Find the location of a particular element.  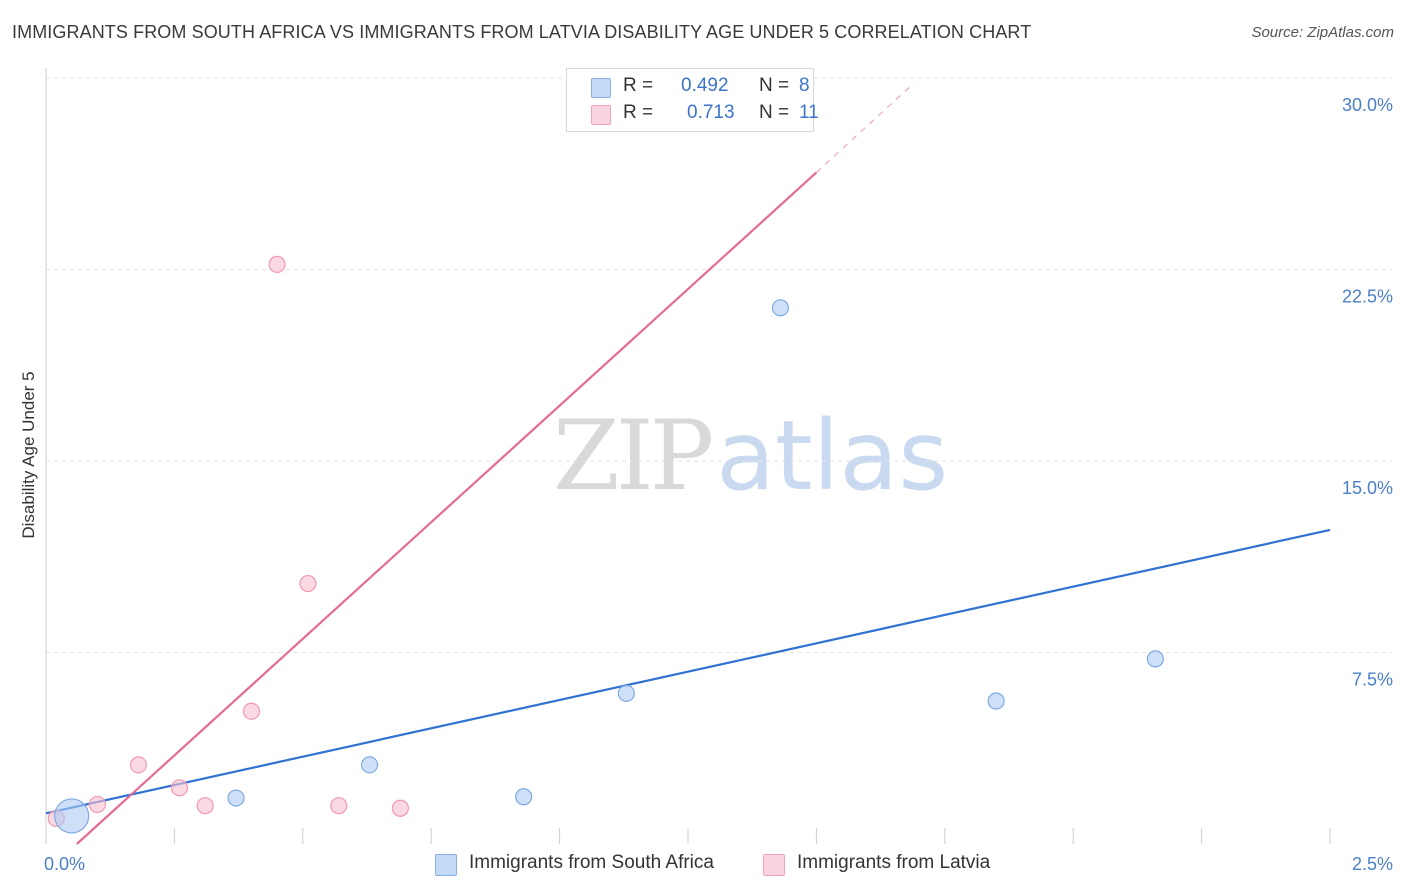

watermark: ZIPatlas is located at coordinates (750, 456).